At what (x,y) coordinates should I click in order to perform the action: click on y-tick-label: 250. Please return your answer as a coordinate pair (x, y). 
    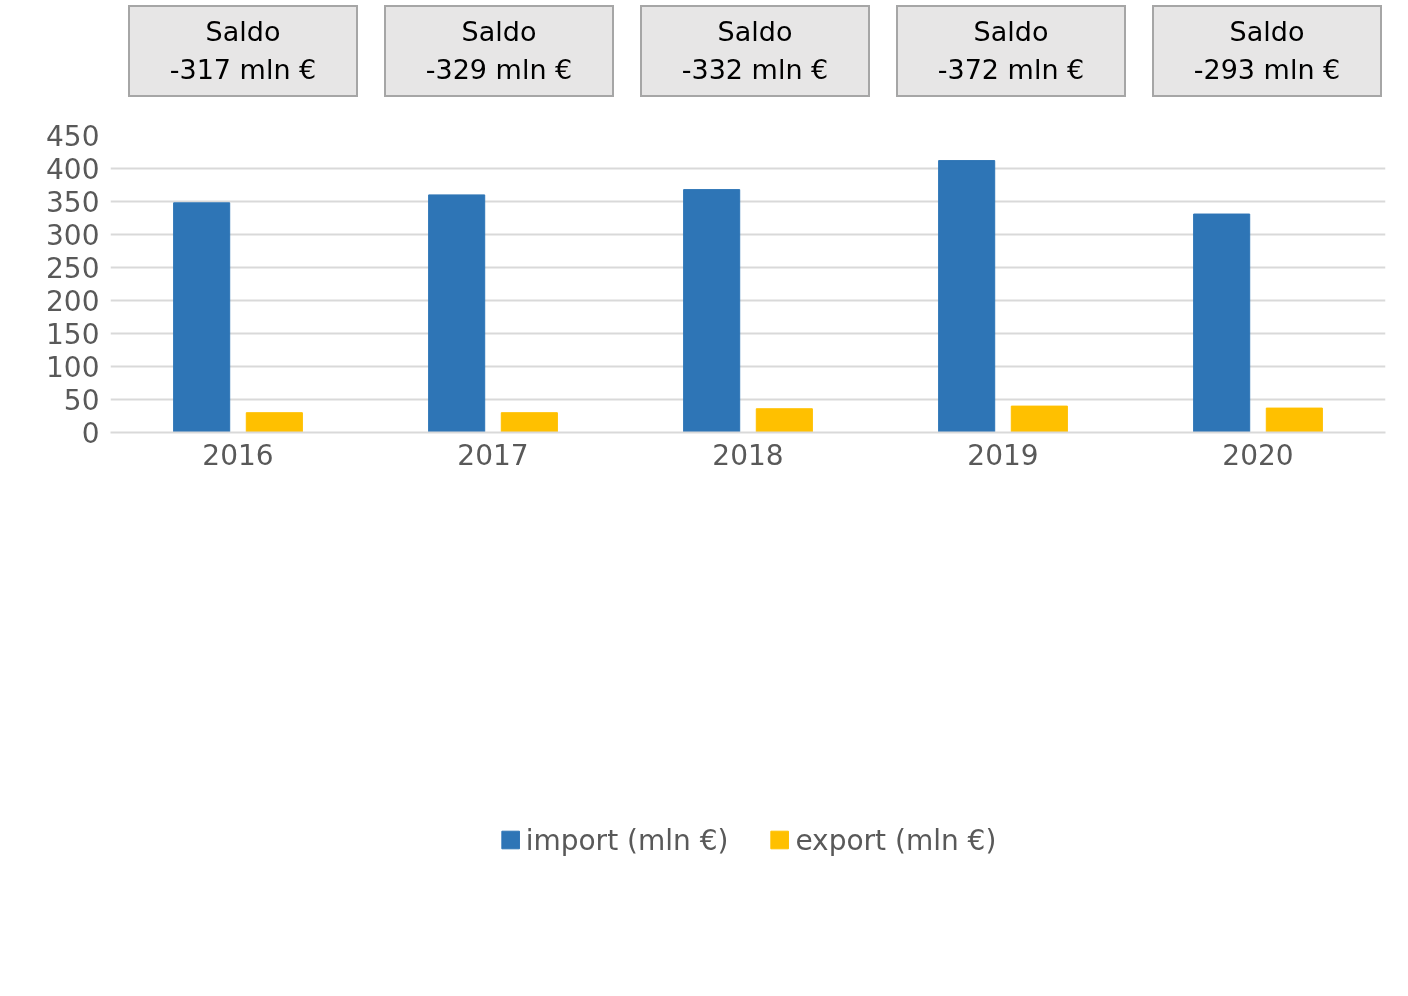
    Looking at the image, I should click on (73, 268).